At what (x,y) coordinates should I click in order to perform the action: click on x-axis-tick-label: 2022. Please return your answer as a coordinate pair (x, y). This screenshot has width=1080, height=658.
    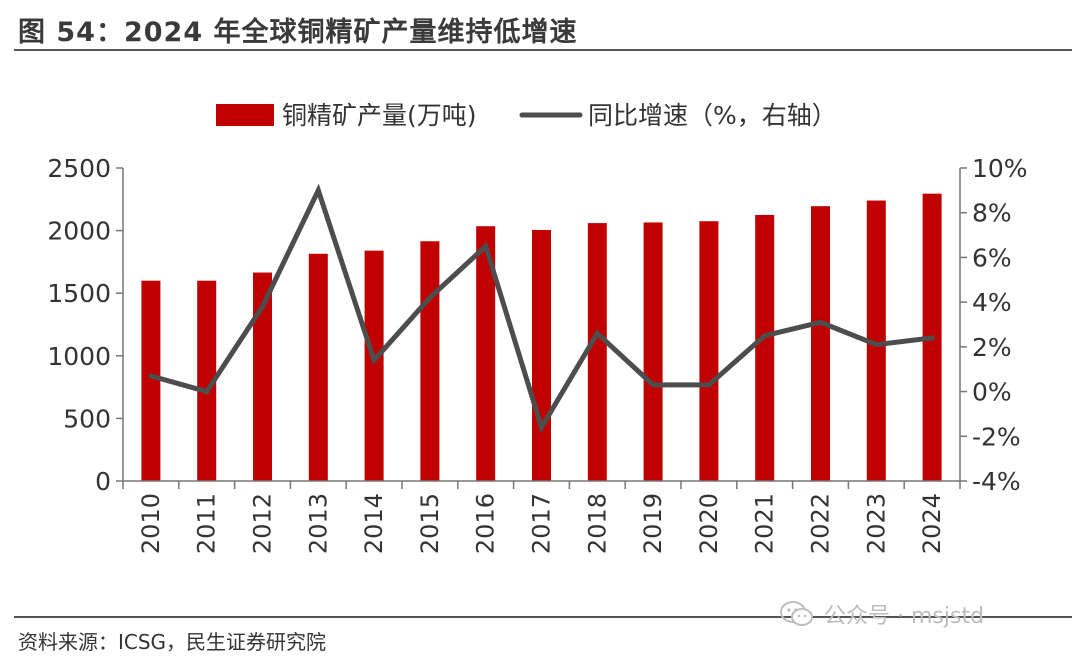
    Looking at the image, I should click on (821, 523).